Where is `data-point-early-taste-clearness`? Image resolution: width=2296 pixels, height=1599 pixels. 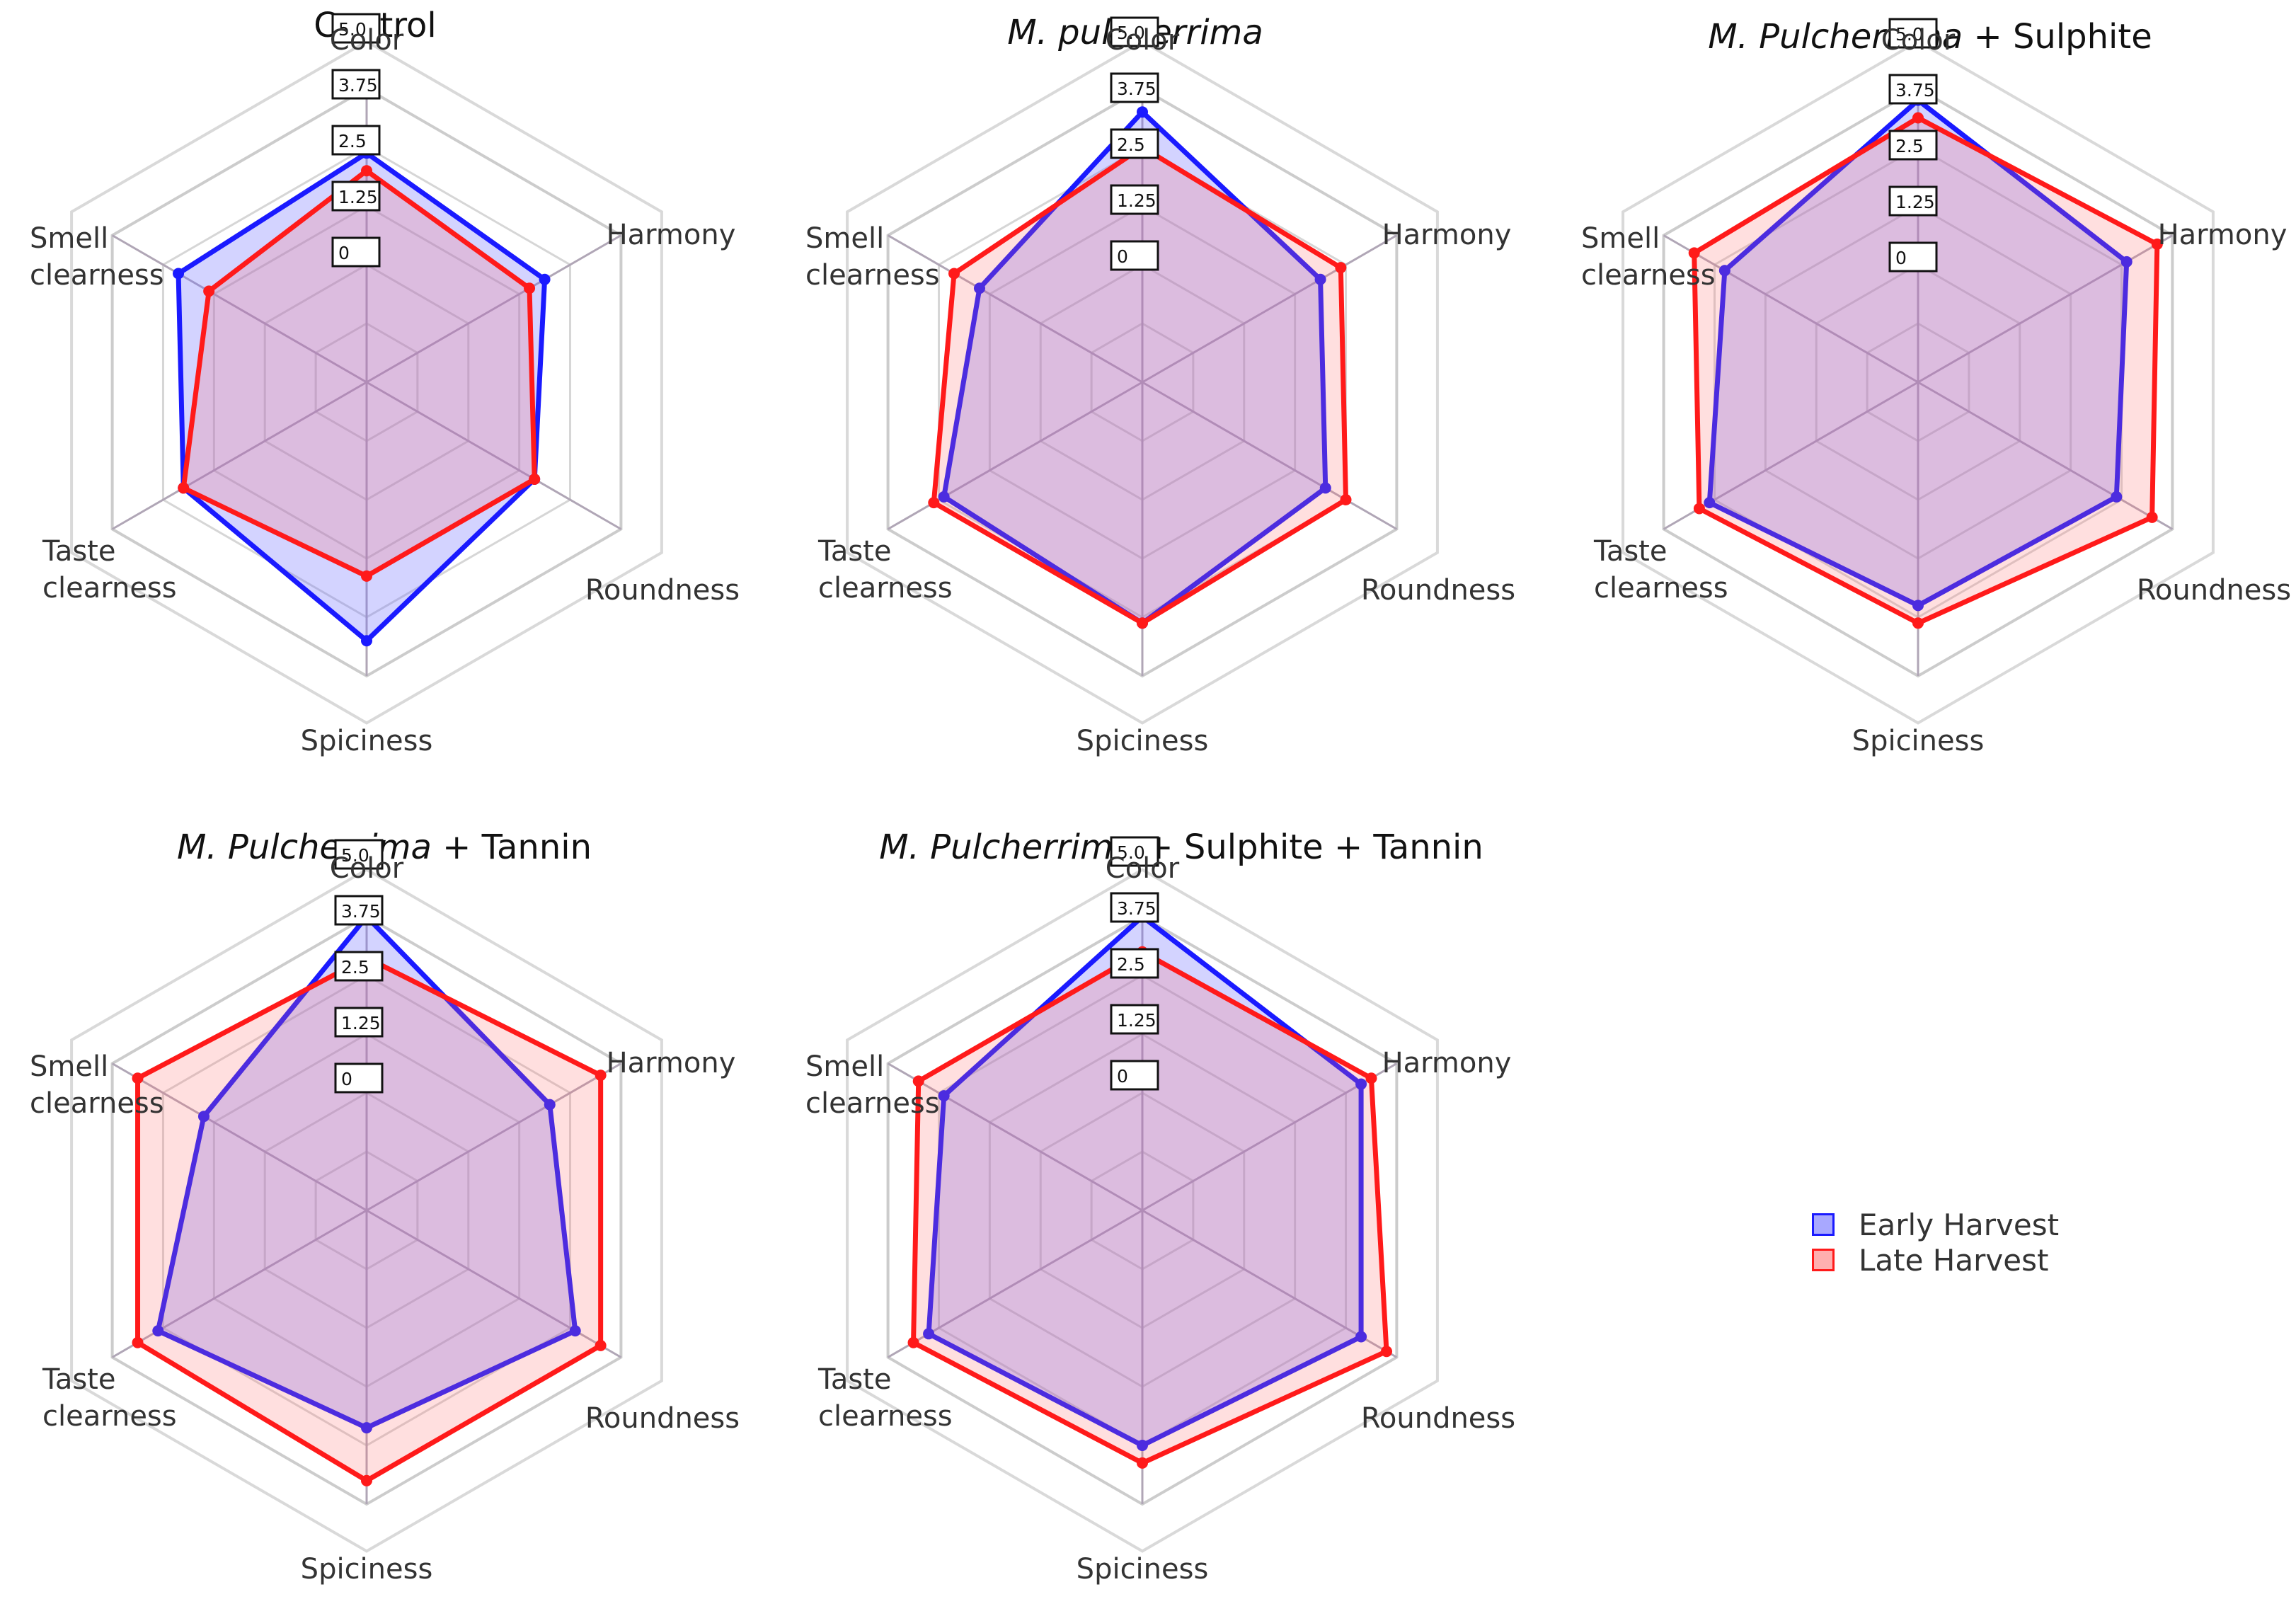 data-point-early-taste-clearness is located at coordinates (944, 497).